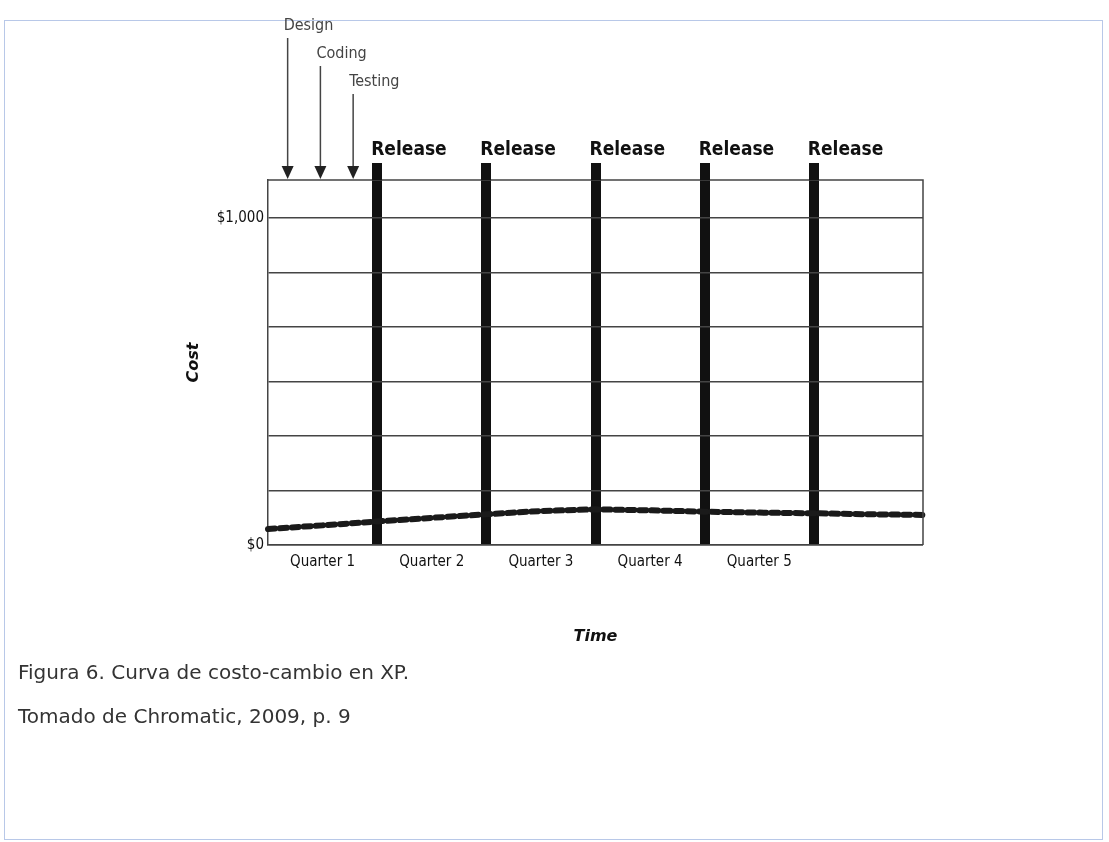 Image resolution: width=1109 pixels, height=842 pixels. I want to click on x-tick-label: Quarter 3, so click(541, 560).